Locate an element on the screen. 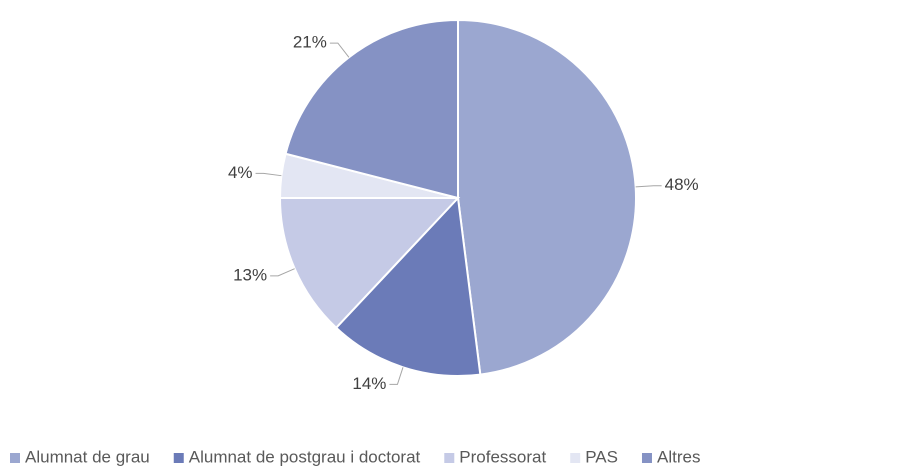  legend-label: Alumnat de postgrau i doctorat is located at coordinates (305, 456).